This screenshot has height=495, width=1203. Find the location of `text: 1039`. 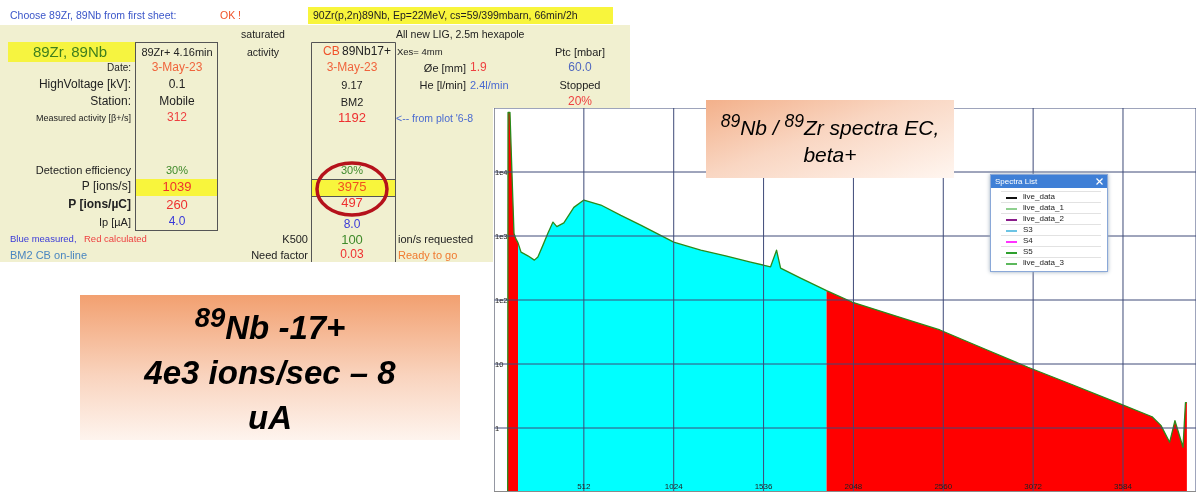

text: 1039 is located at coordinates (177, 186).